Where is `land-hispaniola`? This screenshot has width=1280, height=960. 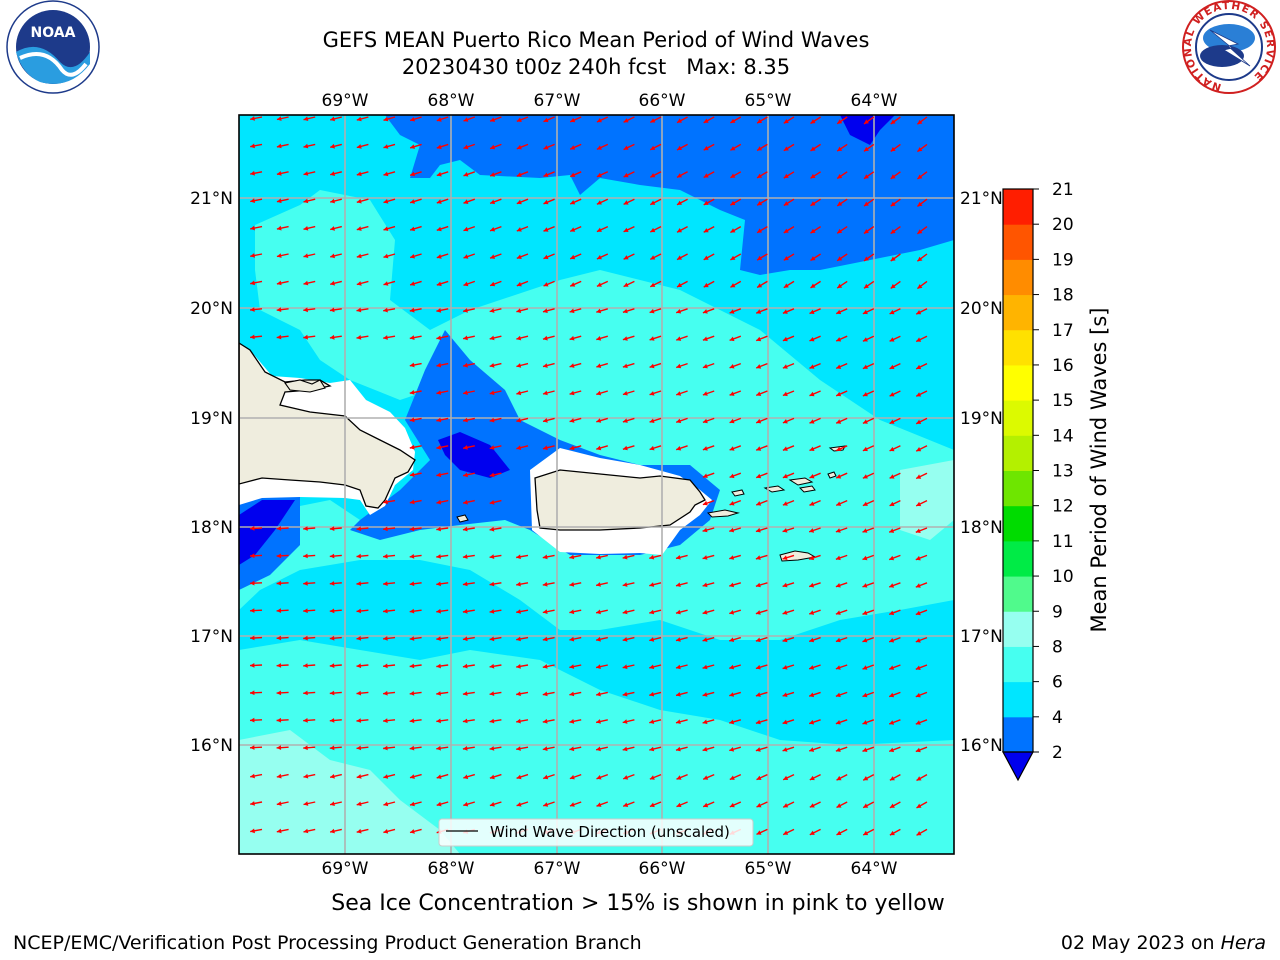
land-hispaniola is located at coordinates (327, 425).